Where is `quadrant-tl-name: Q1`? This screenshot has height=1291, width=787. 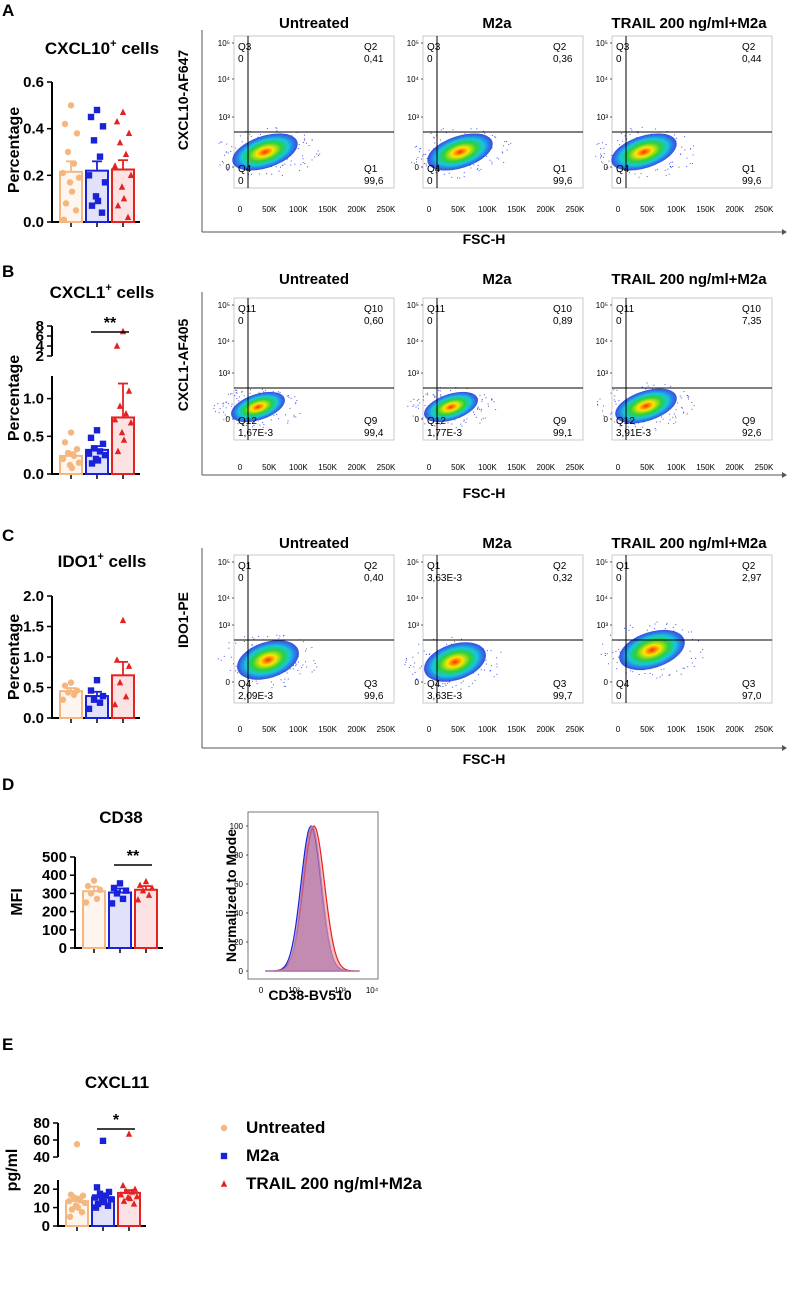
quadrant-tl-name: Q1 is located at coordinates (434, 566).